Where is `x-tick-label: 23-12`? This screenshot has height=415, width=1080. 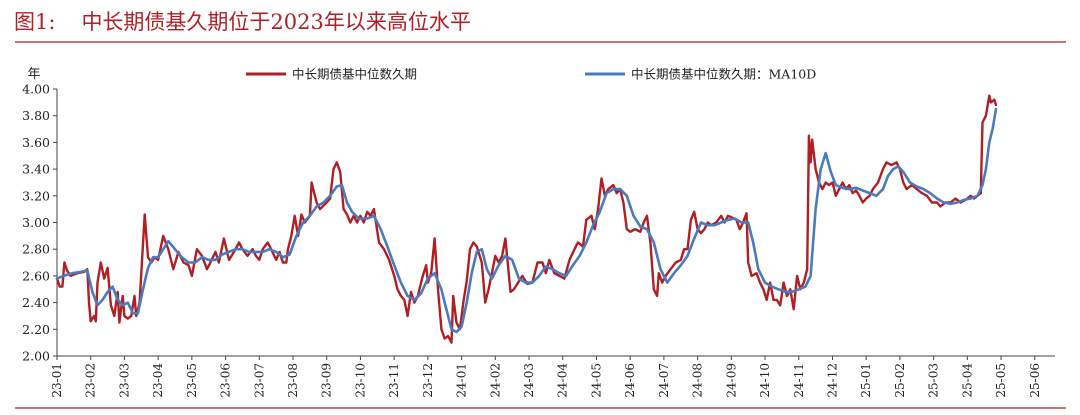
x-tick-label: 23-12 is located at coordinates (428, 380).